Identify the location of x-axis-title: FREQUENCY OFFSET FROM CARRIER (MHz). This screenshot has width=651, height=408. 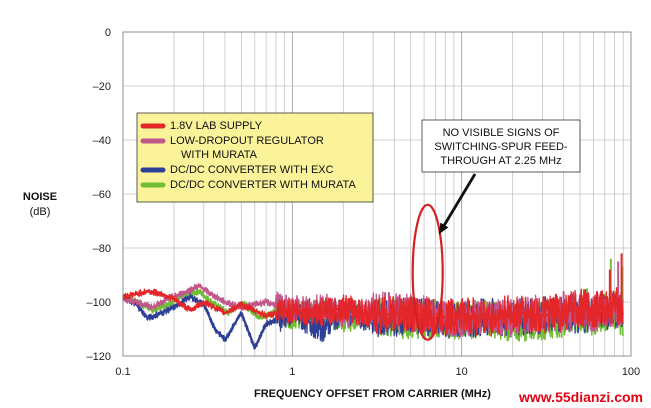
(372, 394).